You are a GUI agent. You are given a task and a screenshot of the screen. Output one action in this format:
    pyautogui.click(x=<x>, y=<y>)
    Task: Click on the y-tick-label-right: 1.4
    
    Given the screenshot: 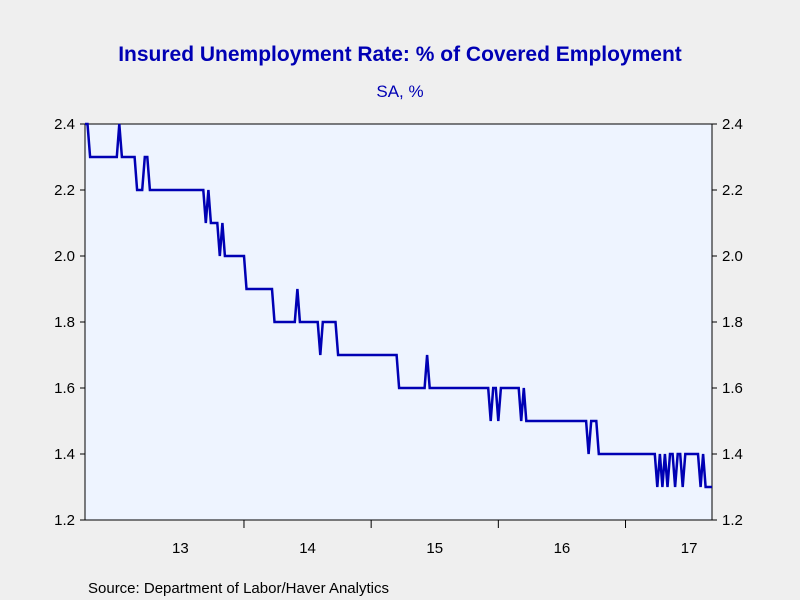 What is the action you would take?
    pyautogui.click(x=732, y=454)
    